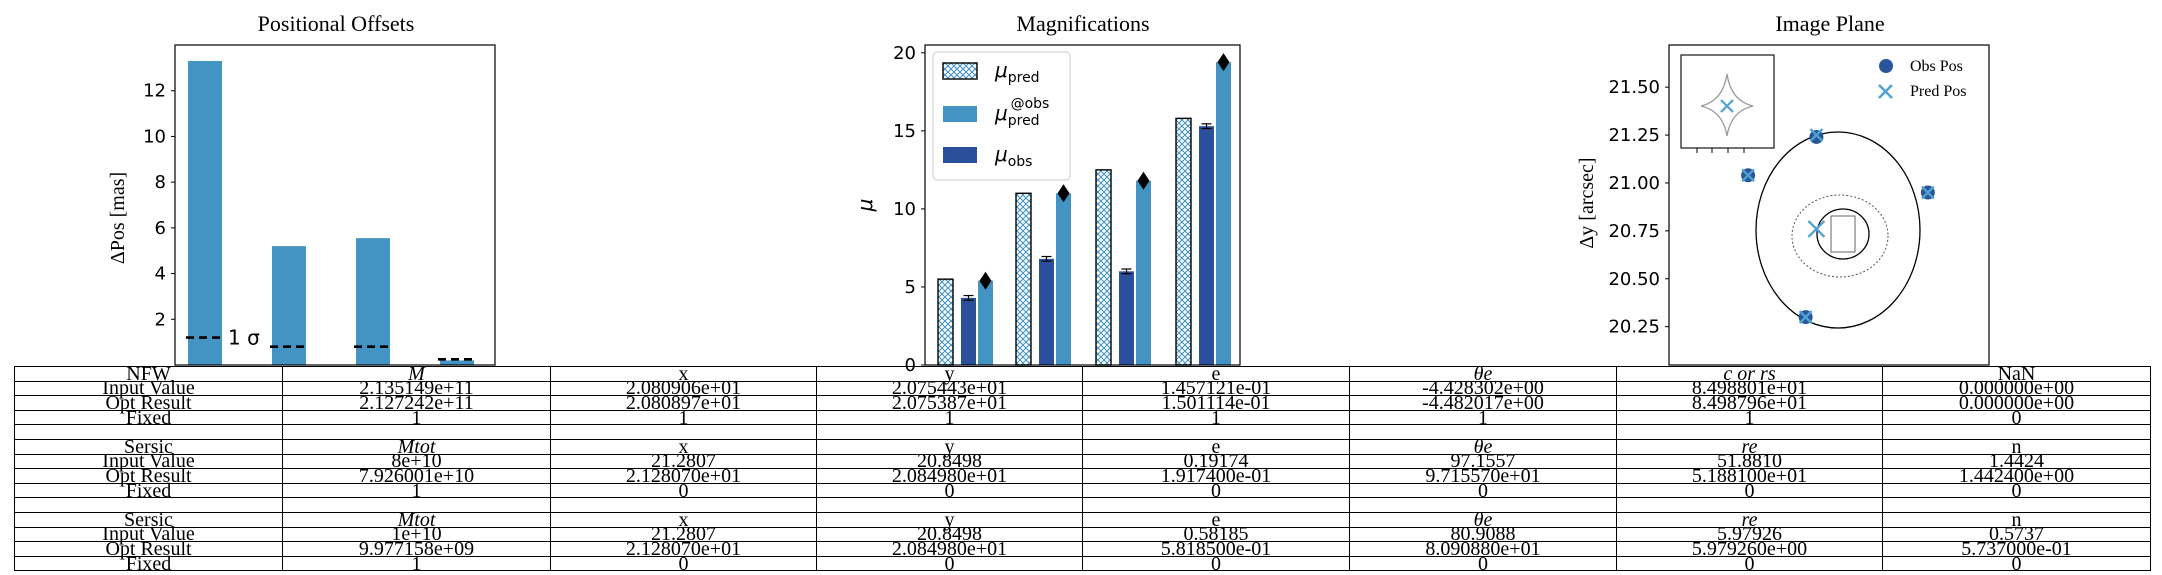 The width and height of the screenshot is (2162, 575). I want to click on table-cell: 0.19174, so click(1216, 461).